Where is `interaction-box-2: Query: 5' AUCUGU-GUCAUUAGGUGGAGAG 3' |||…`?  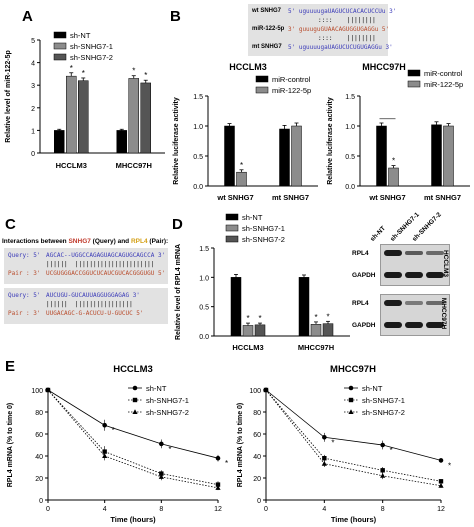
interaction-box-2: Query: 5' AUCUGU-GUCAUUAGGUGGAGAG 3' |||… is located at coordinates (86, 306).